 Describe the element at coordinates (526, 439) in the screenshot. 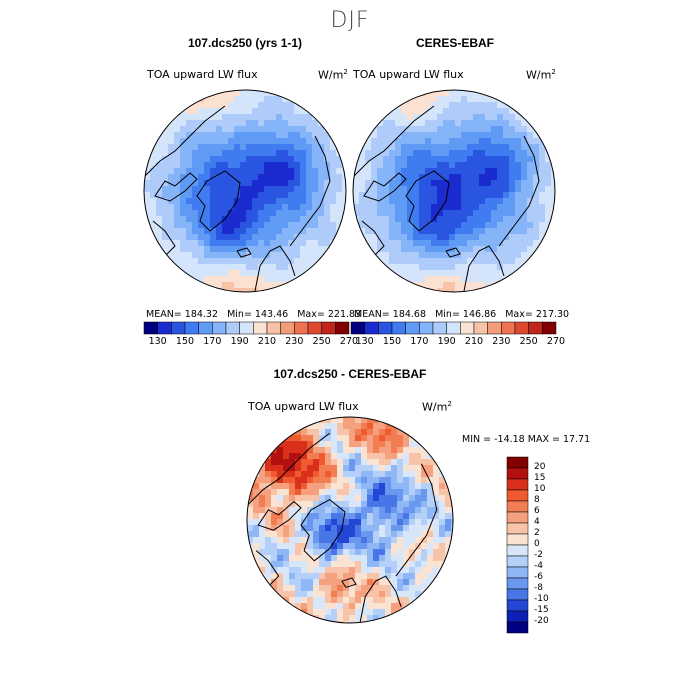

I see `diff-minmax: MIN = -14.18 MAX = 17.71` at that location.